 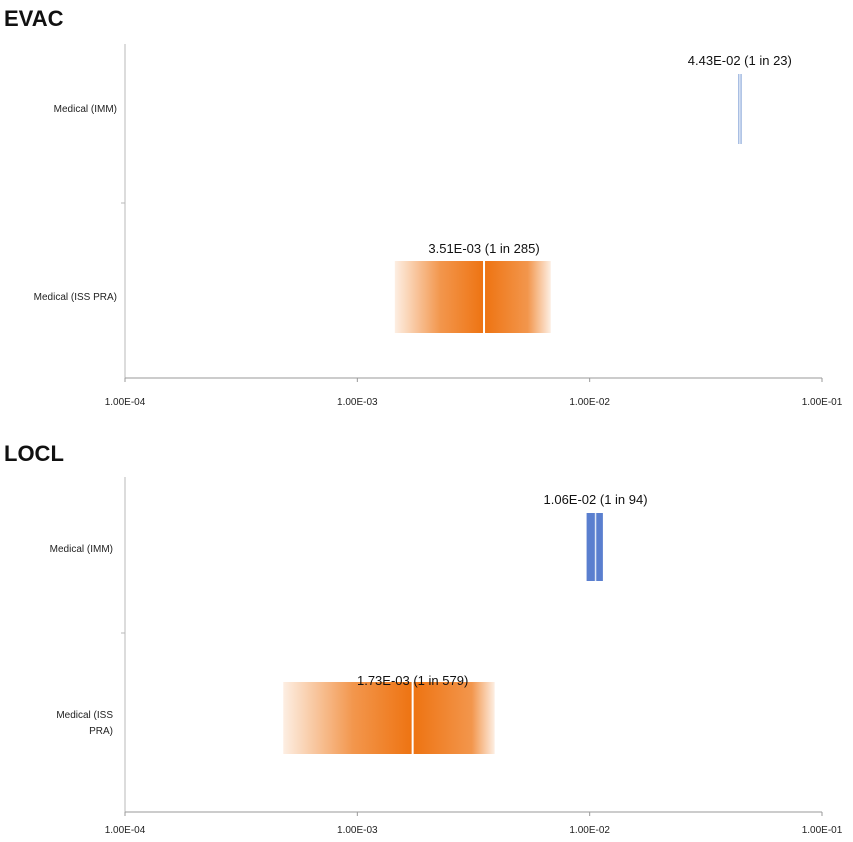 What do you see at coordinates (472, 297) in the screenshot?
I see `evac-range-bar` at bounding box center [472, 297].